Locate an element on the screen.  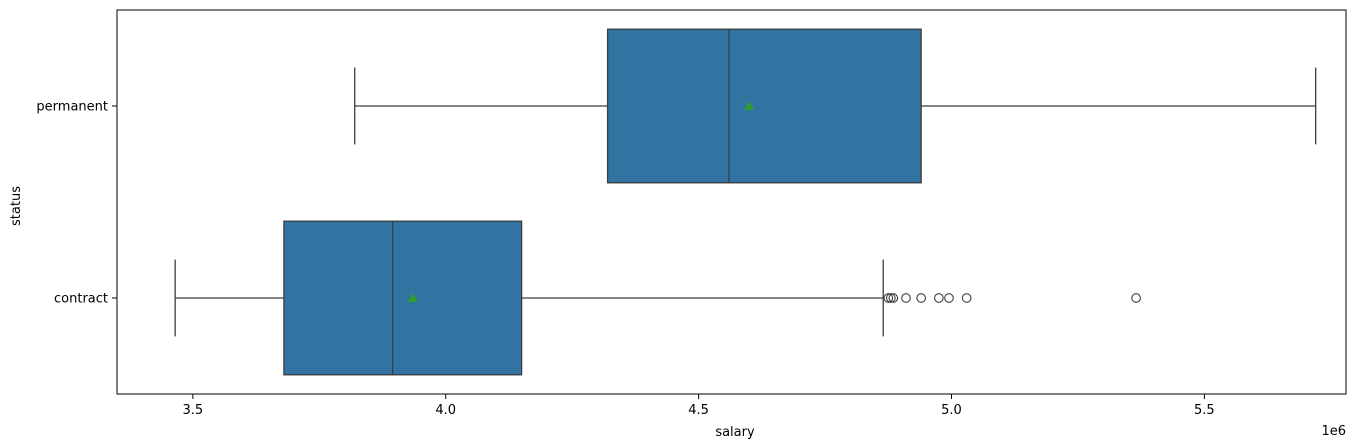
y-tick-label: permanent is located at coordinates (72, 107).